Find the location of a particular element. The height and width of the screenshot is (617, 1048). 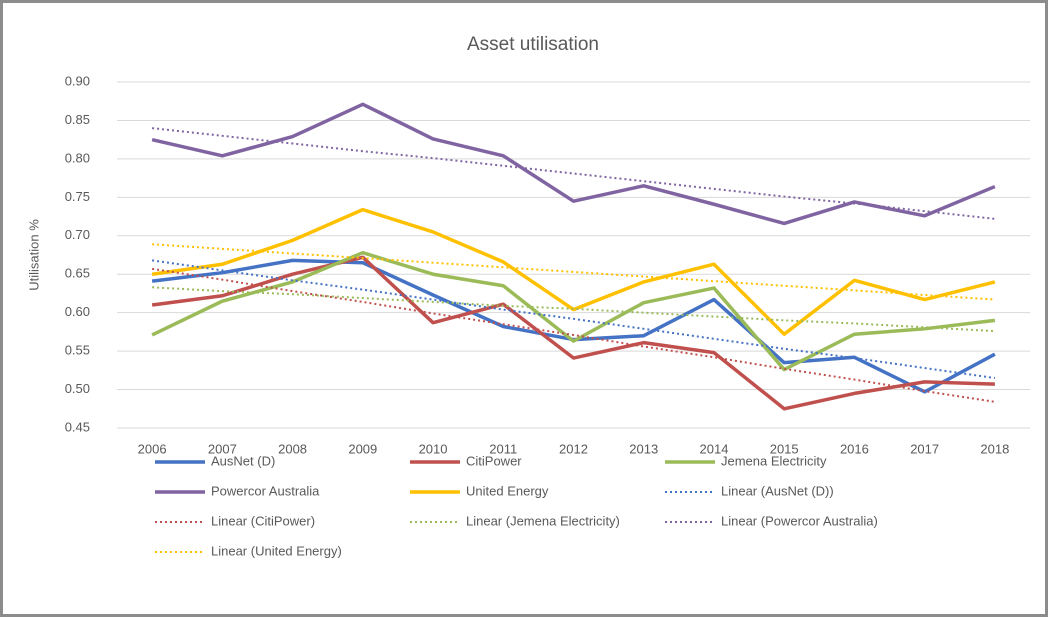

legend-label: CitiPower is located at coordinates (494, 460).